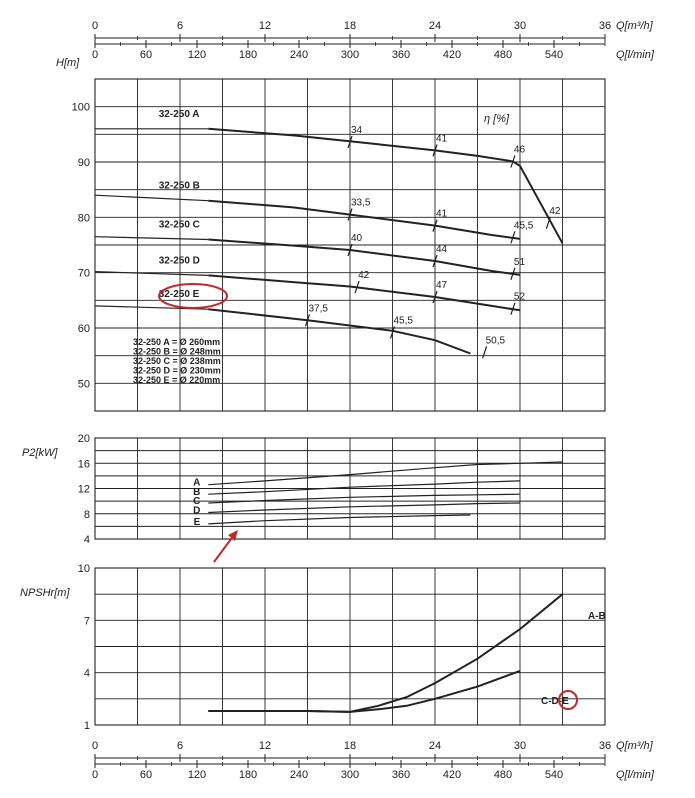 The image size is (695, 798). I want to click on plot-frame, so click(350, 646).